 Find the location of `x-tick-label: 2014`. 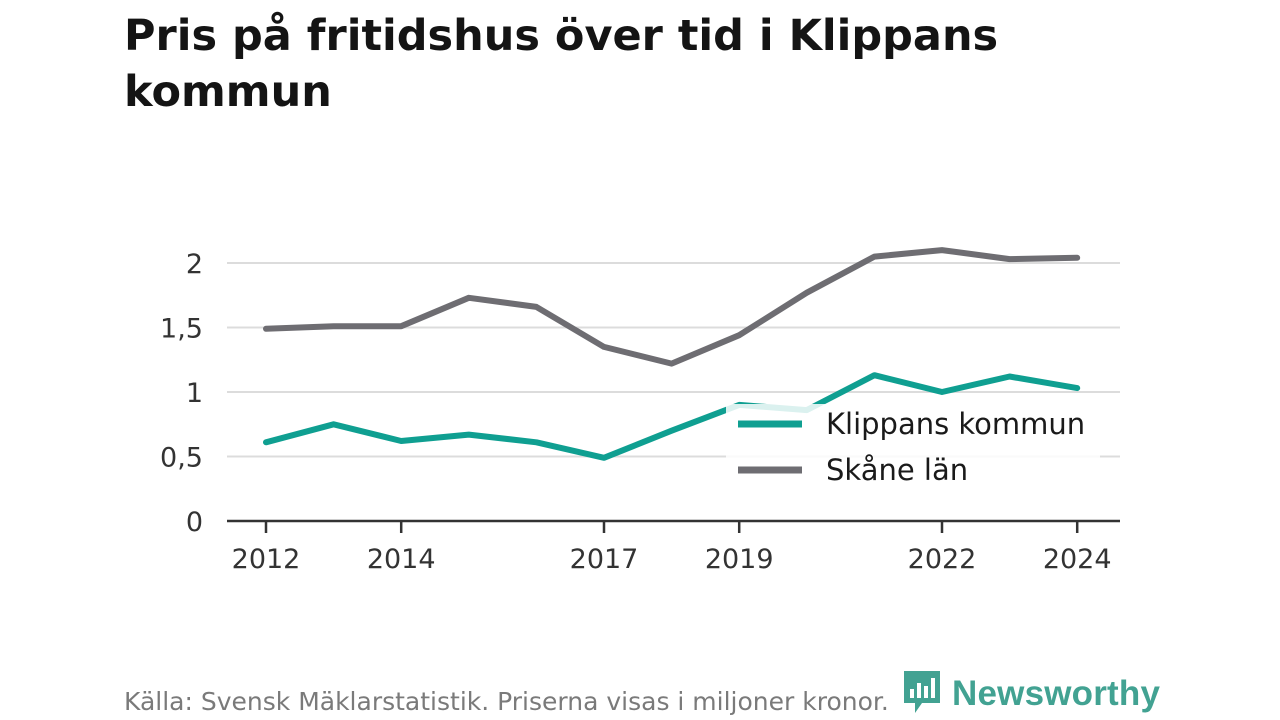

x-tick-label: 2014 is located at coordinates (401, 559).